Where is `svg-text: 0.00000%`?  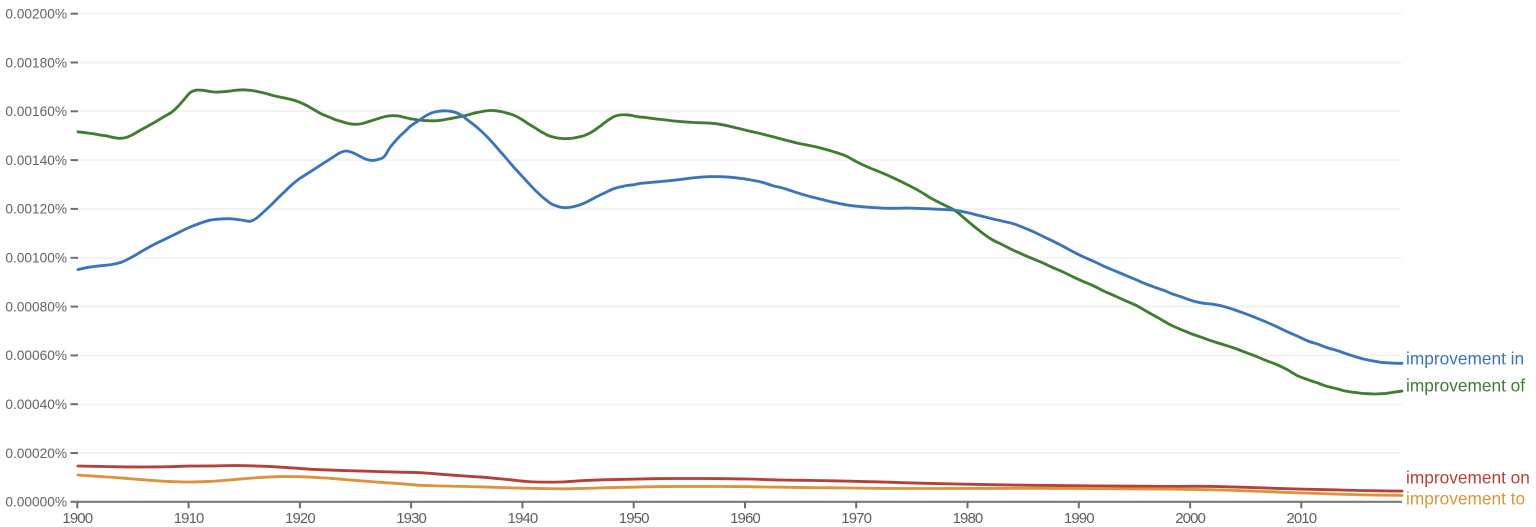
svg-text: 0.00000% is located at coordinates (36, 502).